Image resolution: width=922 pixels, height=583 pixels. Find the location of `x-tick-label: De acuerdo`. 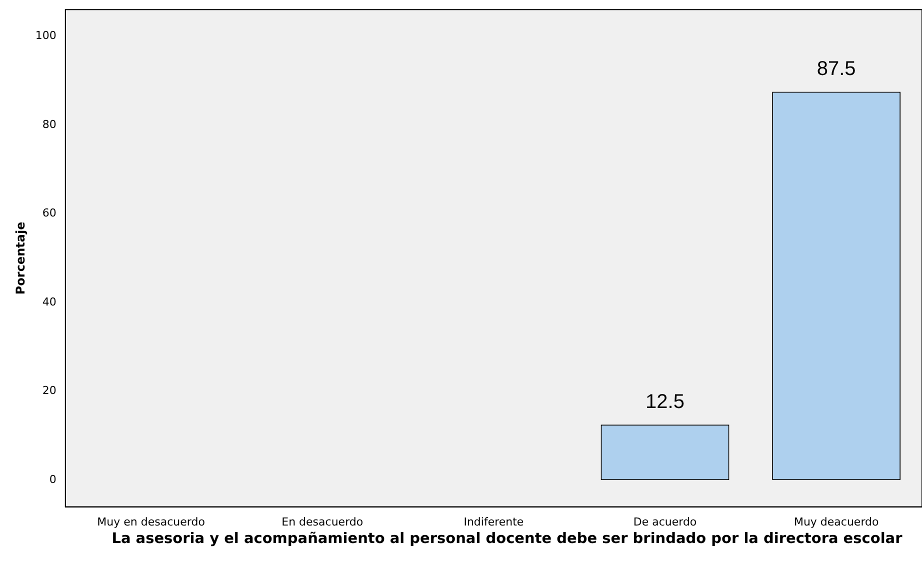

x-tick-label: De acuerdo is located at coordinates (665, 521).